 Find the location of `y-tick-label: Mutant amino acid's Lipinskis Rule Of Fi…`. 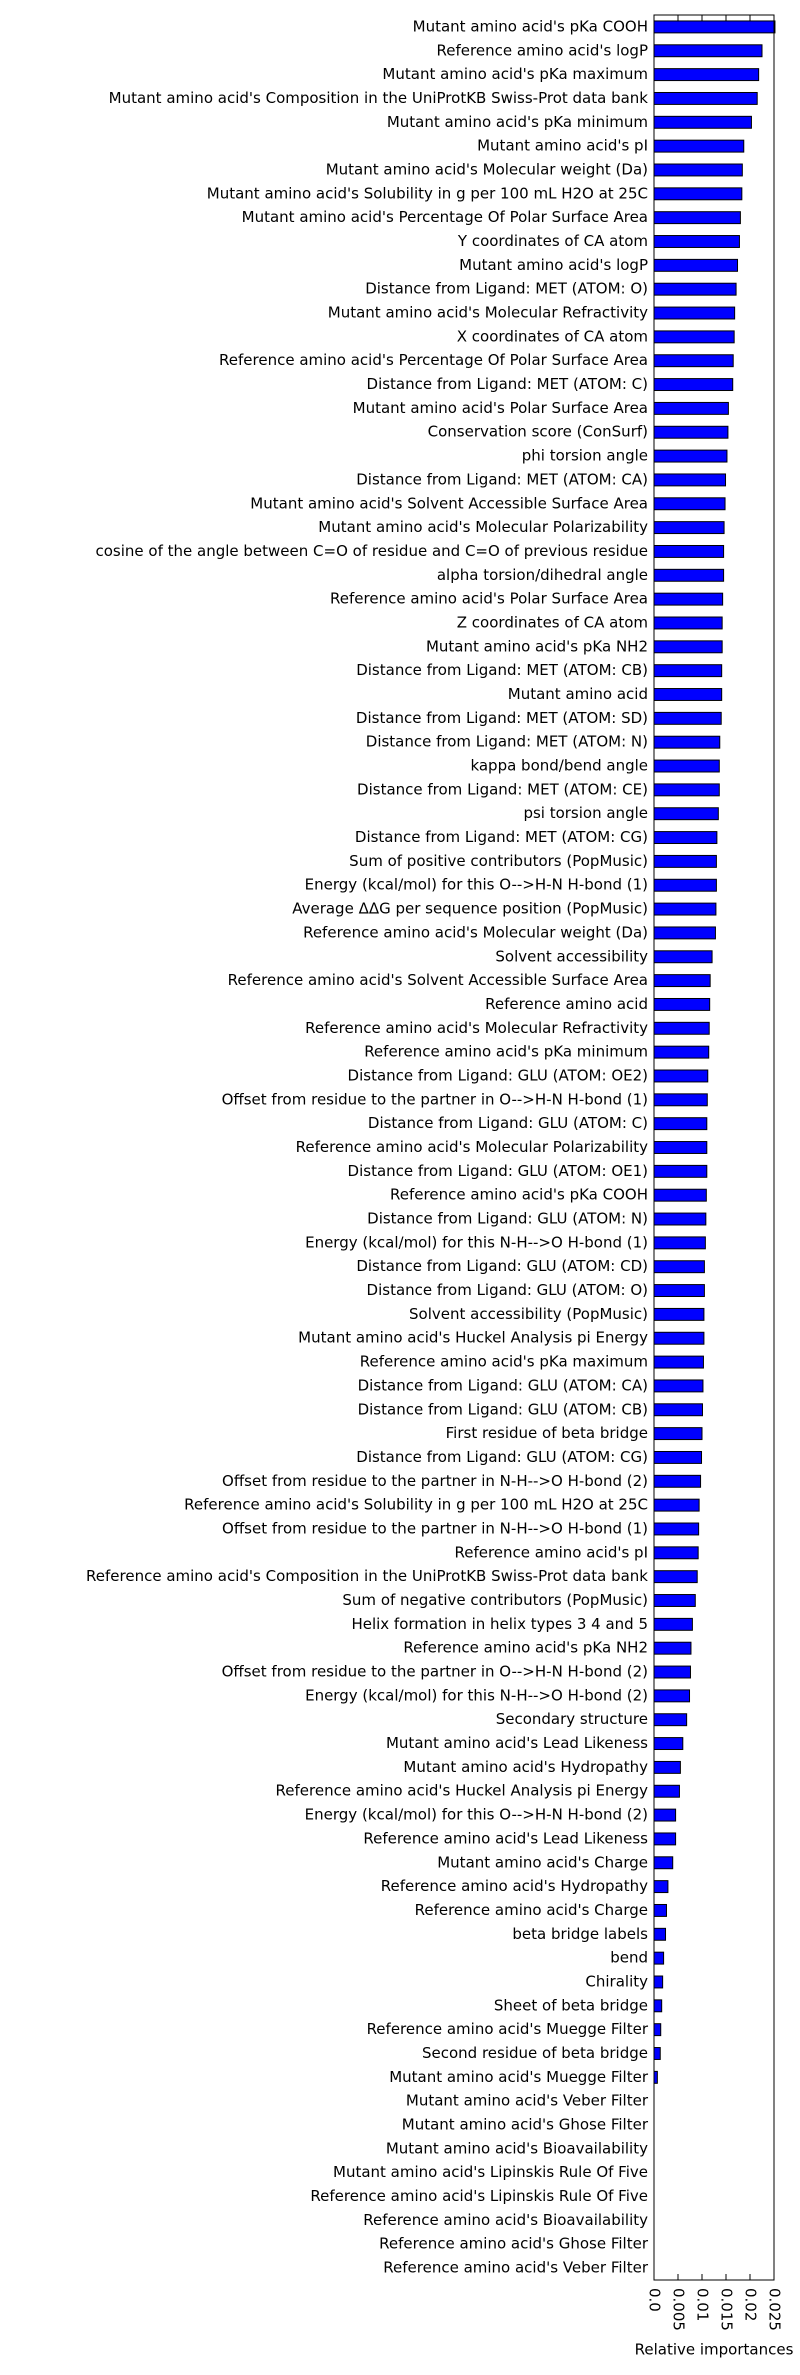

y-tick-label: Mutant amino acid's Lipinskis Rule Of Fi… is located at coordinates (490, 2172).